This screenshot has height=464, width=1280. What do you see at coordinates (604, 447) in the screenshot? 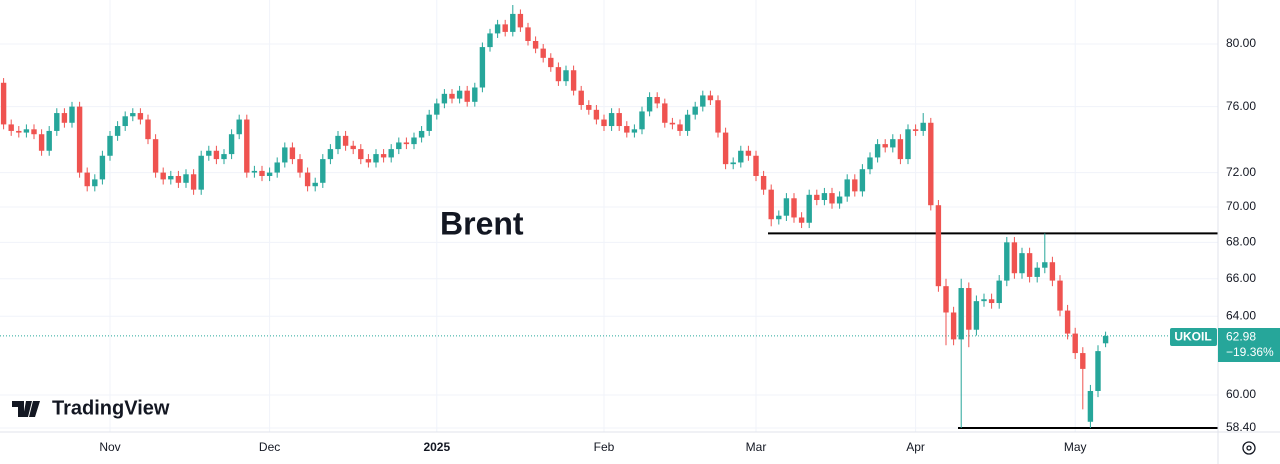
I see `x-tick-label: Feb` at bounding box center [604, 447].